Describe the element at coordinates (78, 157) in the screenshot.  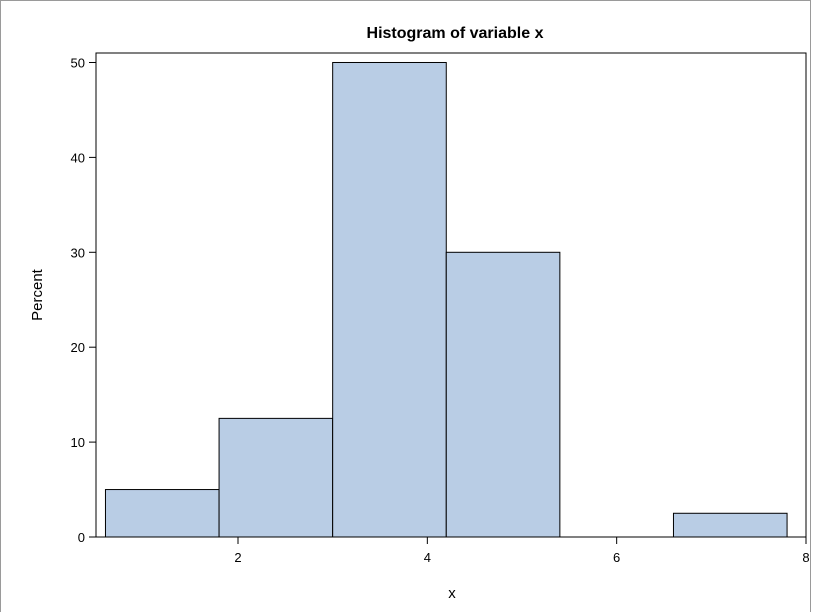
I see `y-tick-label-40: 40` at that location.